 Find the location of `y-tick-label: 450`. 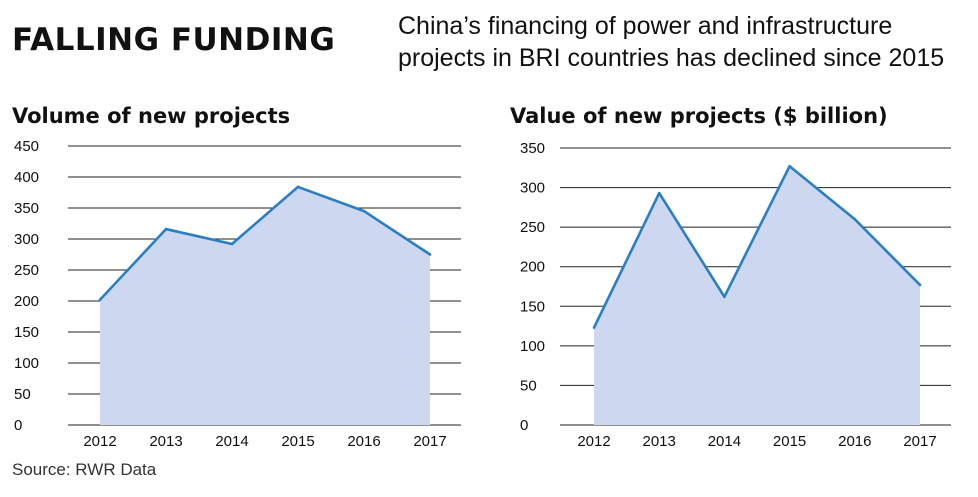

y-tick-label: 450 is located at coordinates (26, 146).